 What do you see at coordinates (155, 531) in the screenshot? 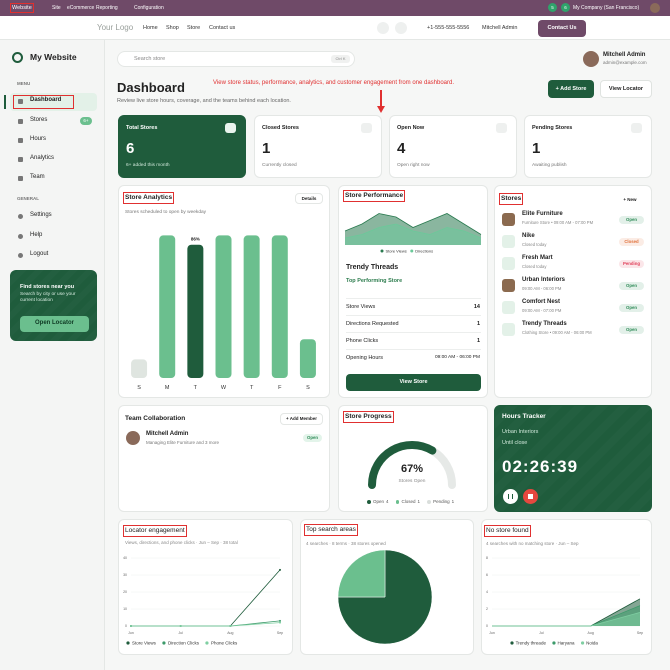
I see `locator-title: Locator engagement` at bounding box center [155, 531].